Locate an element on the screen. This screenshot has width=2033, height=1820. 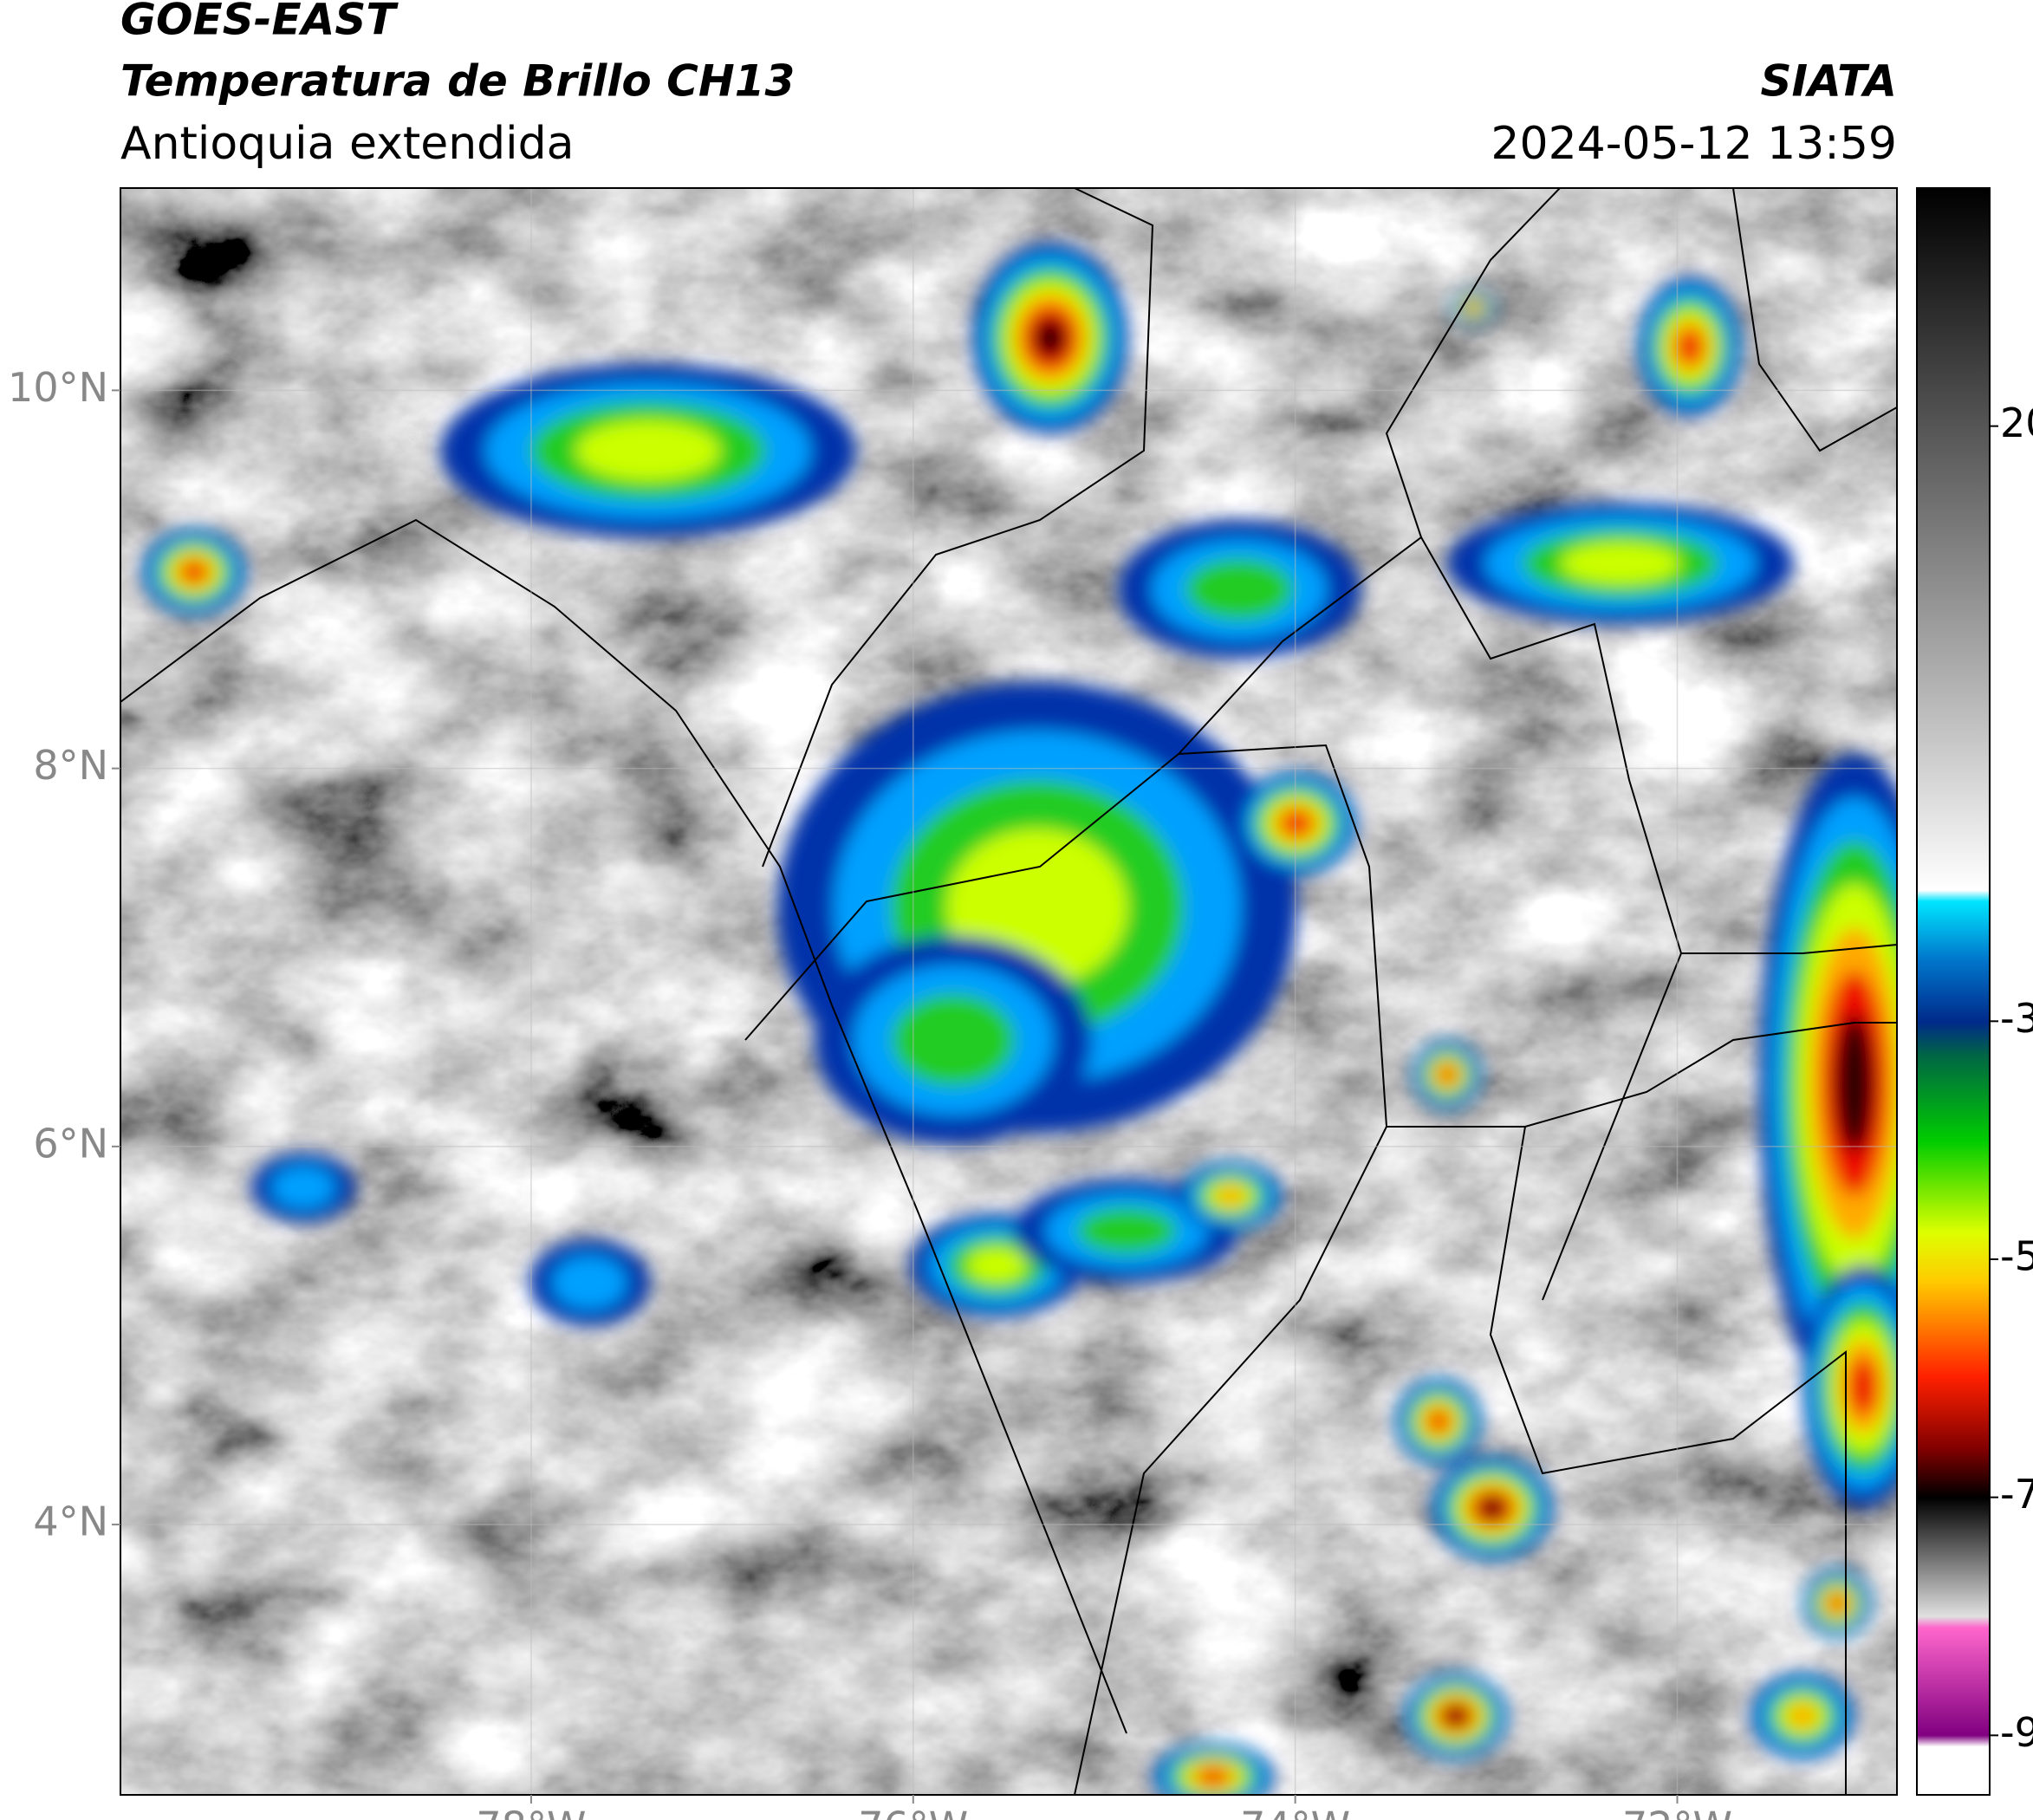
y-tick-label: 6°N is located at coordinates (70, 1143).